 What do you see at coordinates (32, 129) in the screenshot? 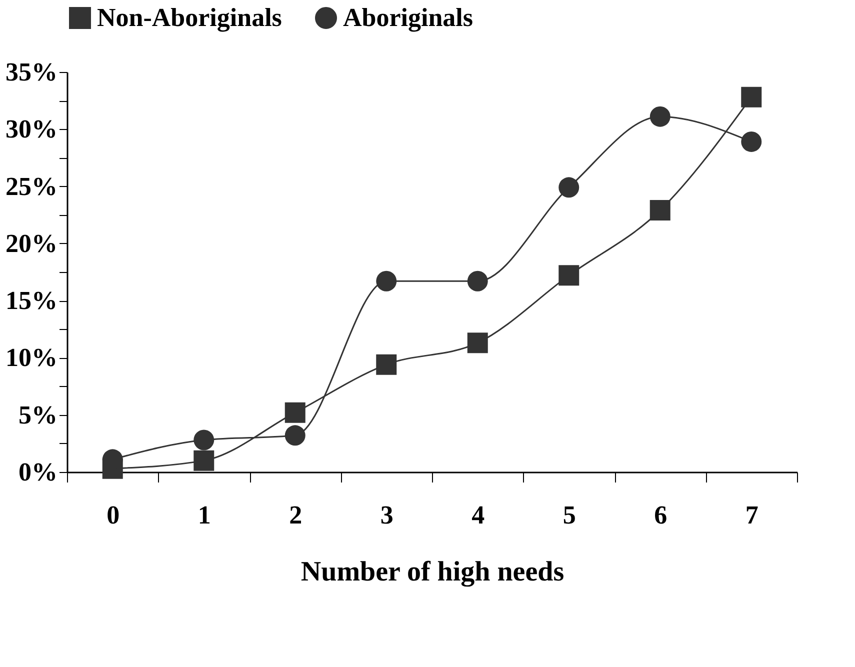
I see `y-tick-label: 30%` at bounding box center [32, 129].